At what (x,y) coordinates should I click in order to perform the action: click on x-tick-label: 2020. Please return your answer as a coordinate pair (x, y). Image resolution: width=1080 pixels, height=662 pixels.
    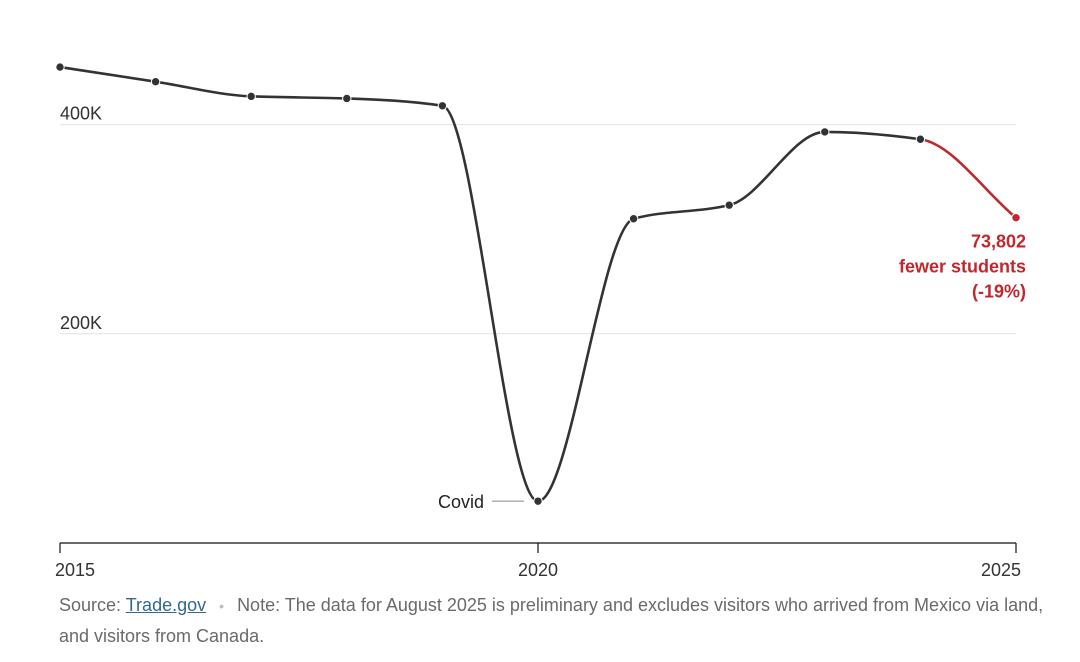
    Looking at the image, I should click on (538, 570).